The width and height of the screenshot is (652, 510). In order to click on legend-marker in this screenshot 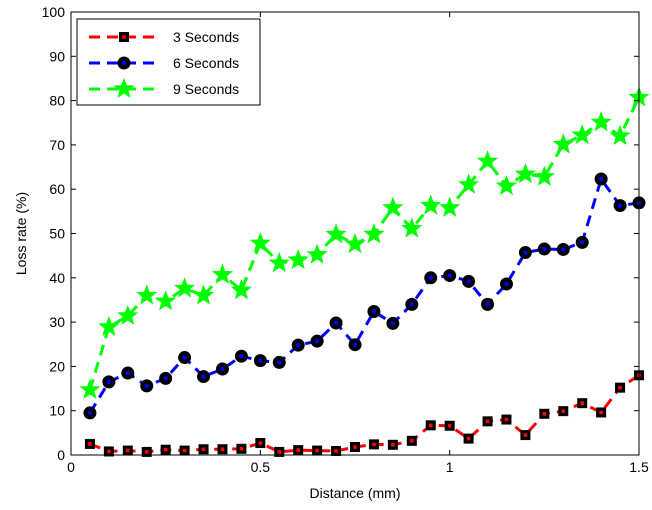, I will do `click(124, 88)`.